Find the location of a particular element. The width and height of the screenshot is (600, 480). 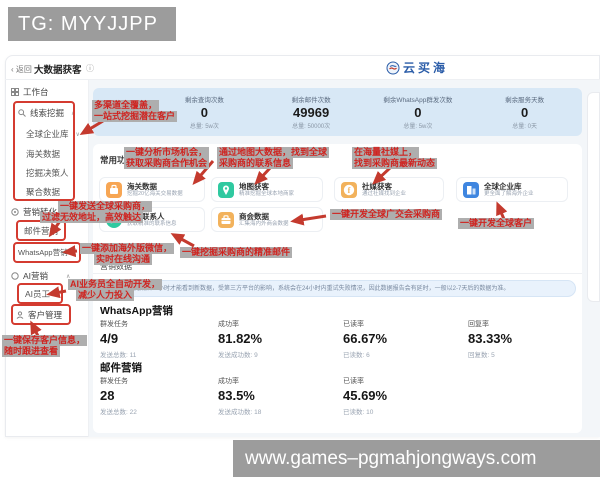

card-chamber-data: 商会数据 汇集海内外商会数据 is located at coordinates (267, 219).